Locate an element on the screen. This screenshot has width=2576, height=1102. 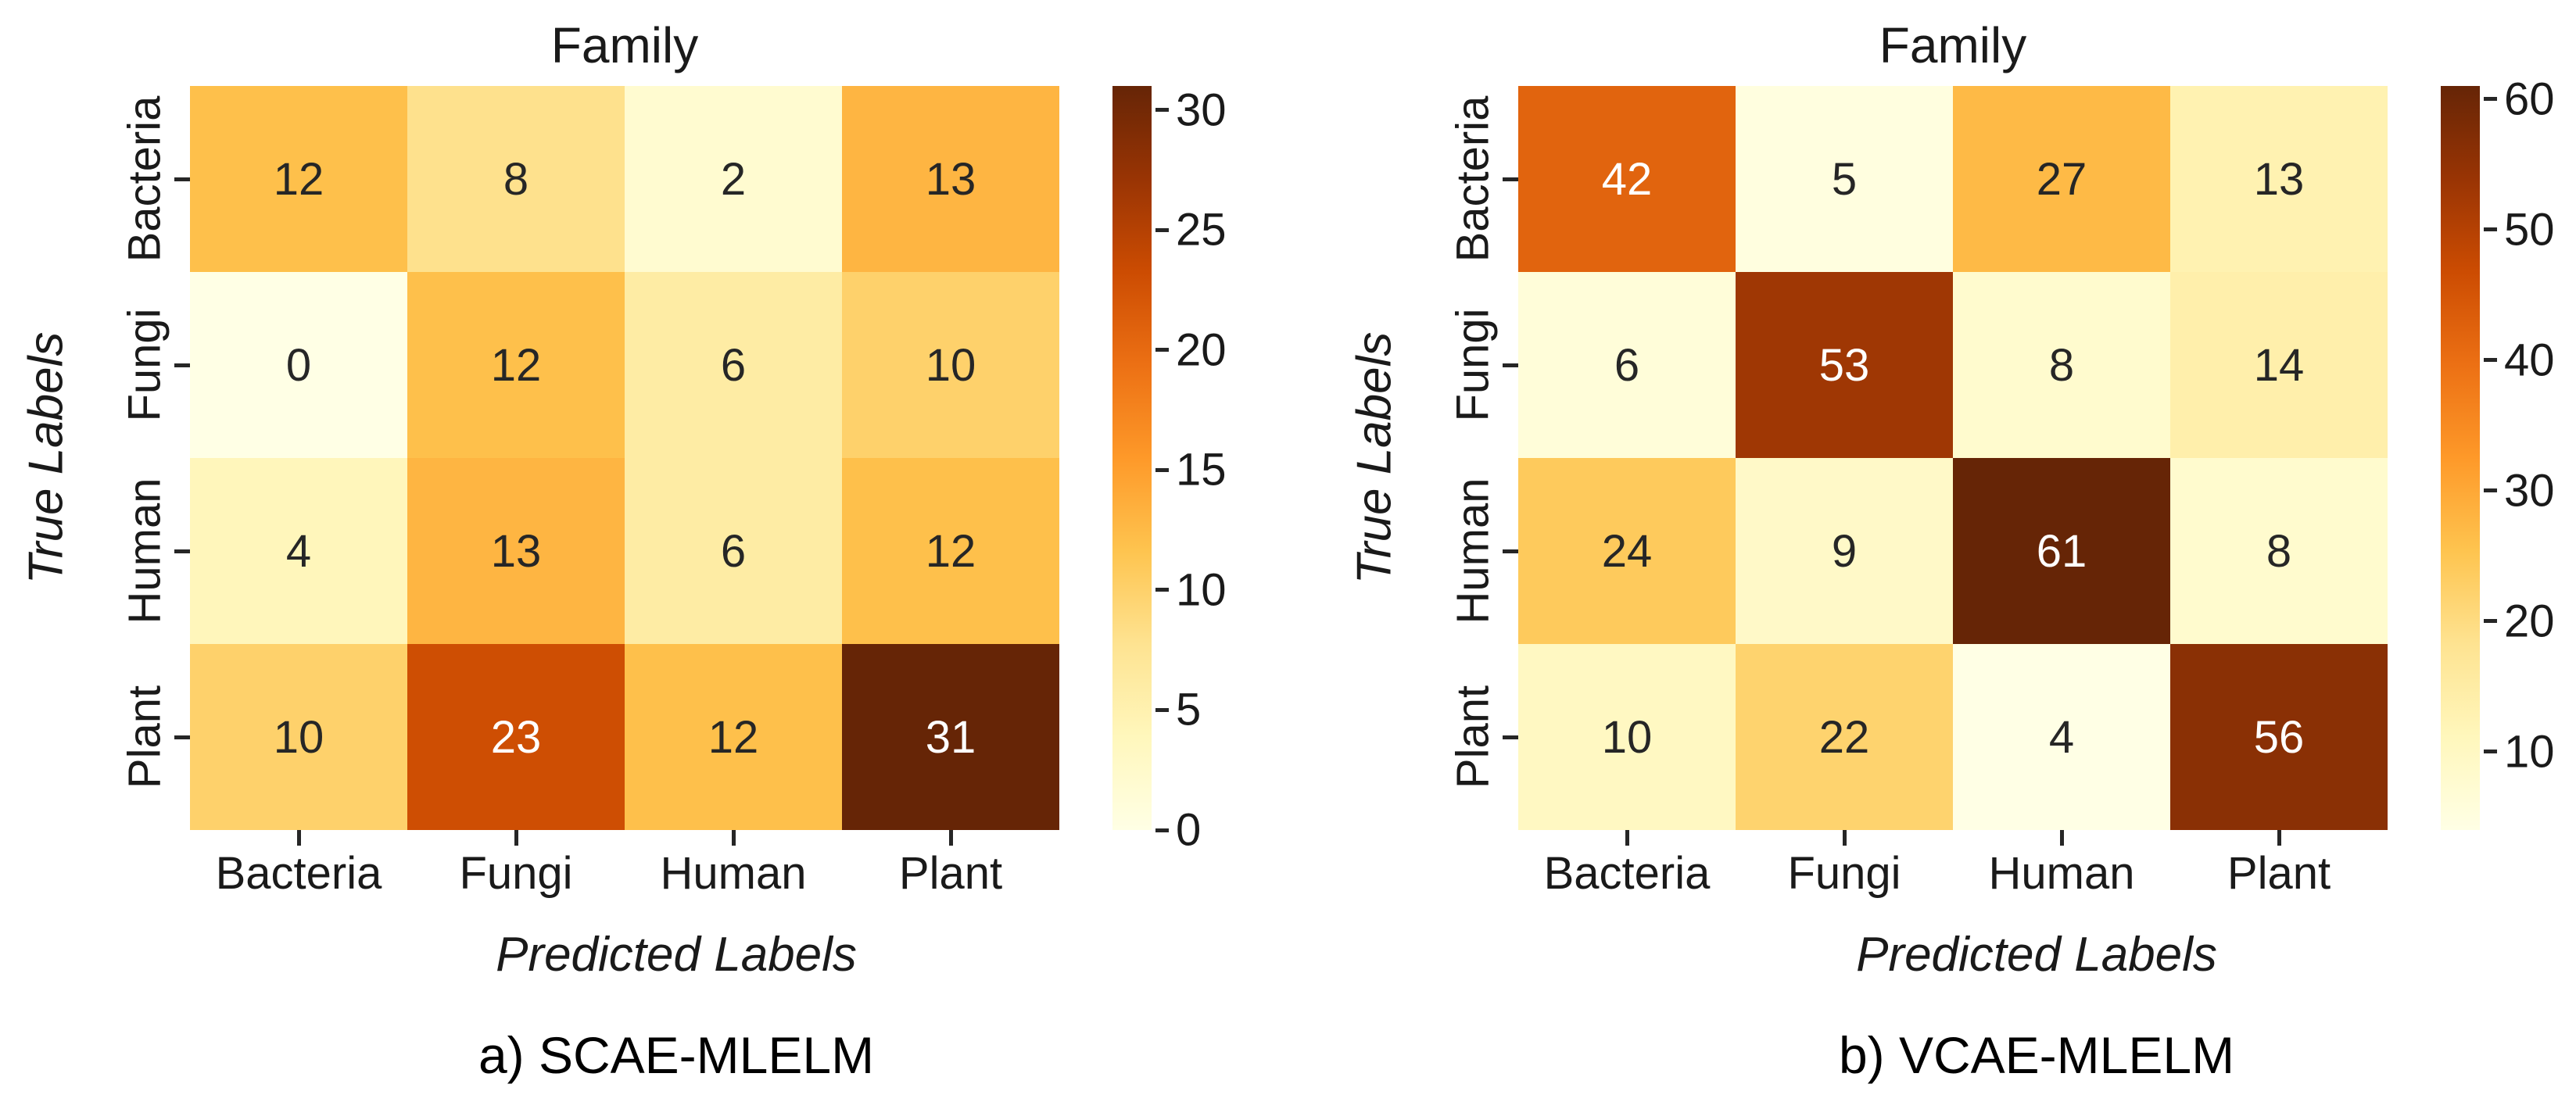
heatmap-cell-human-fungi: 9 is located at coordinates (1844, 551).